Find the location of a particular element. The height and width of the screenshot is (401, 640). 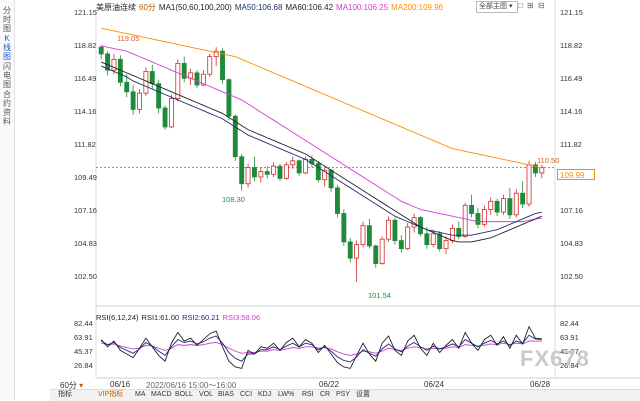

indicator-macd: MACD is located at coordinates (161, 394).